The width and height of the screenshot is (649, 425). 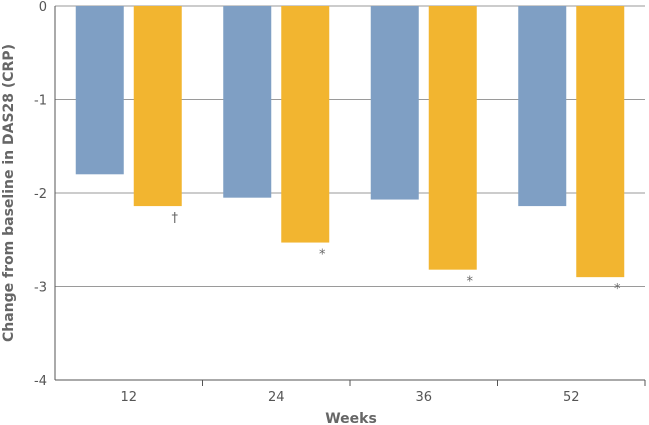 I want to click on x-tick-label: 36, so click(x=423, y=397).